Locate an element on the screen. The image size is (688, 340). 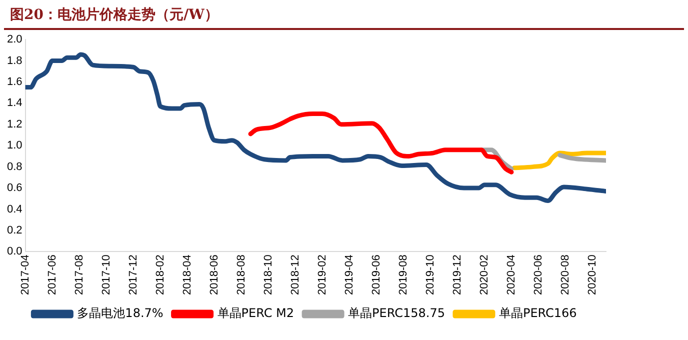
y-tick-label: 0.4 is located at coordinates (14, 209).